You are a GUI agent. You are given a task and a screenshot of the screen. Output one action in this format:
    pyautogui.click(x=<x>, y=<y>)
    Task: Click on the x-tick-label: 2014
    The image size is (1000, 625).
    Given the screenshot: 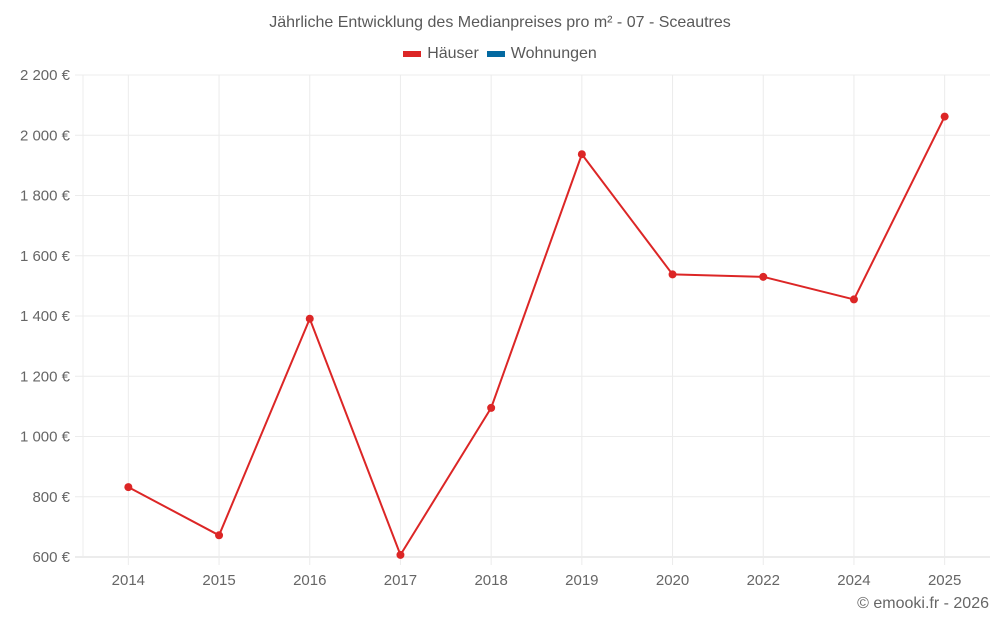 What is the action you would take?
    pyautogui.click(x=128, y=580)
    